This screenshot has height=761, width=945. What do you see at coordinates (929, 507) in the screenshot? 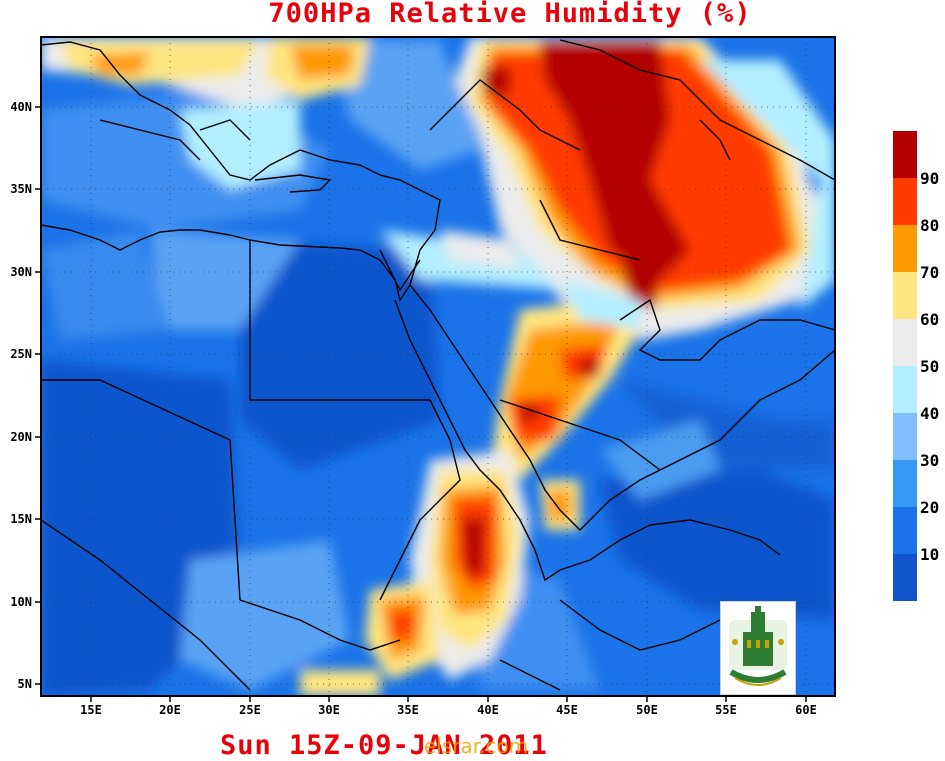
I see `colorbar-label: 20` at bounding box center [929, 507].